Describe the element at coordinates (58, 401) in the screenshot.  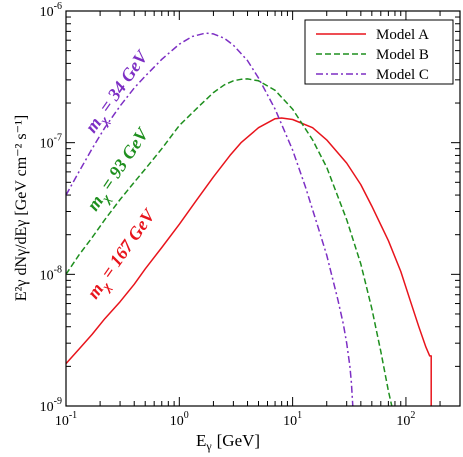
I see `y-tick-label-exp: -9` at that location.